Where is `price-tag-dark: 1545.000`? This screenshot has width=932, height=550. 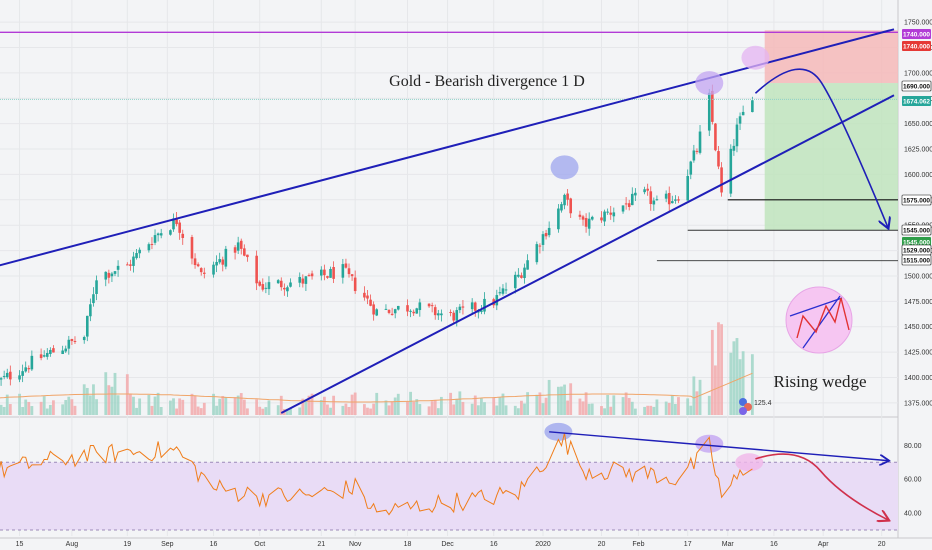
price-tag-dark: 1545.000 is located at coordinates (916, 230).